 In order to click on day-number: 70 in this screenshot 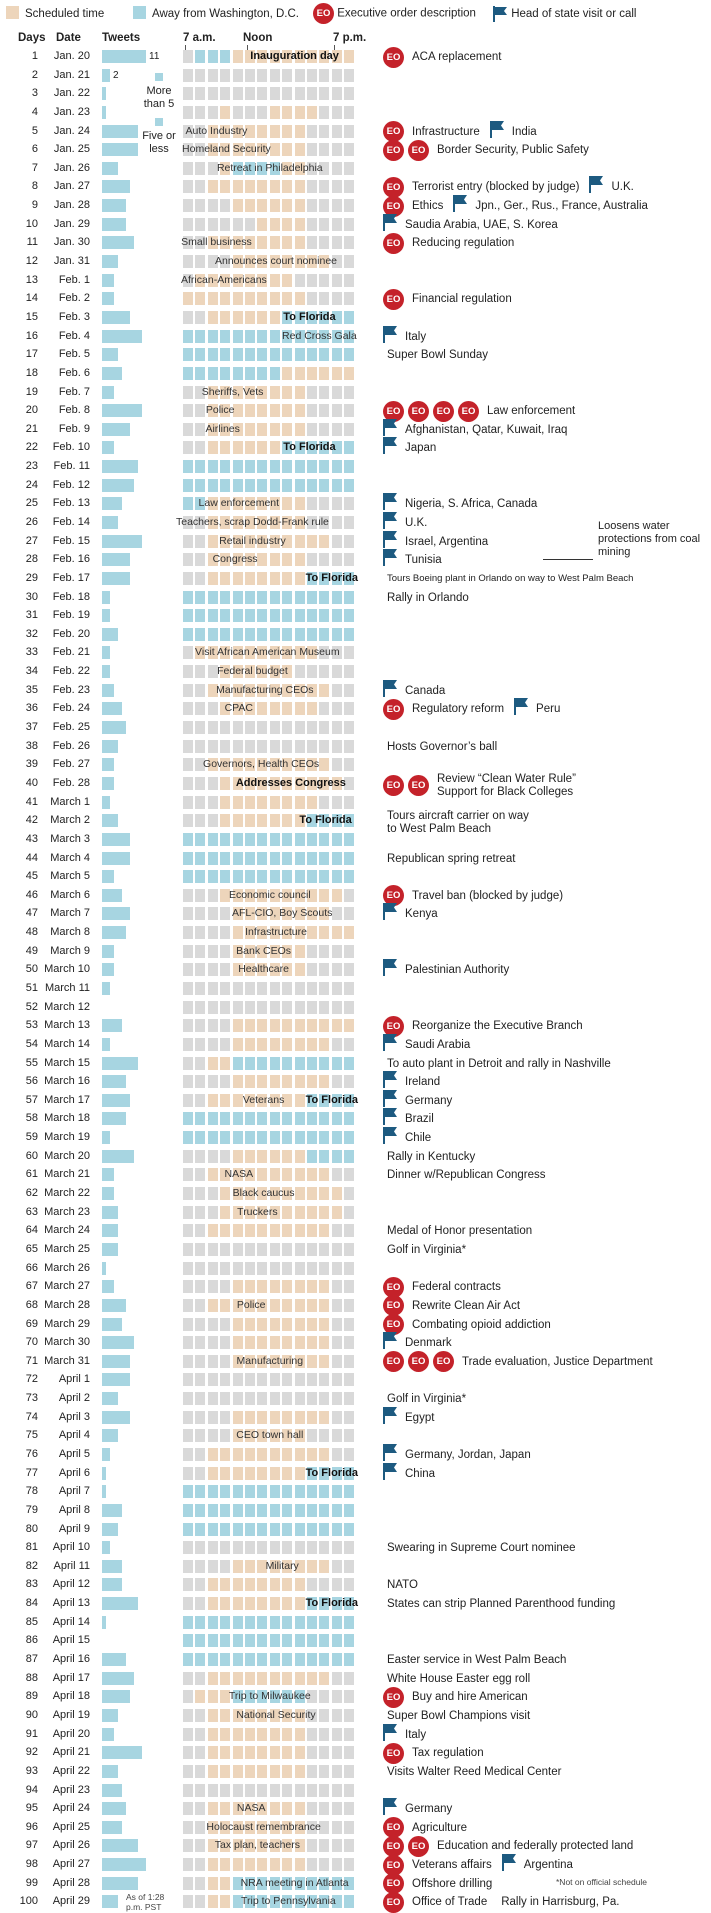, I will do `click(31, 1342)`.